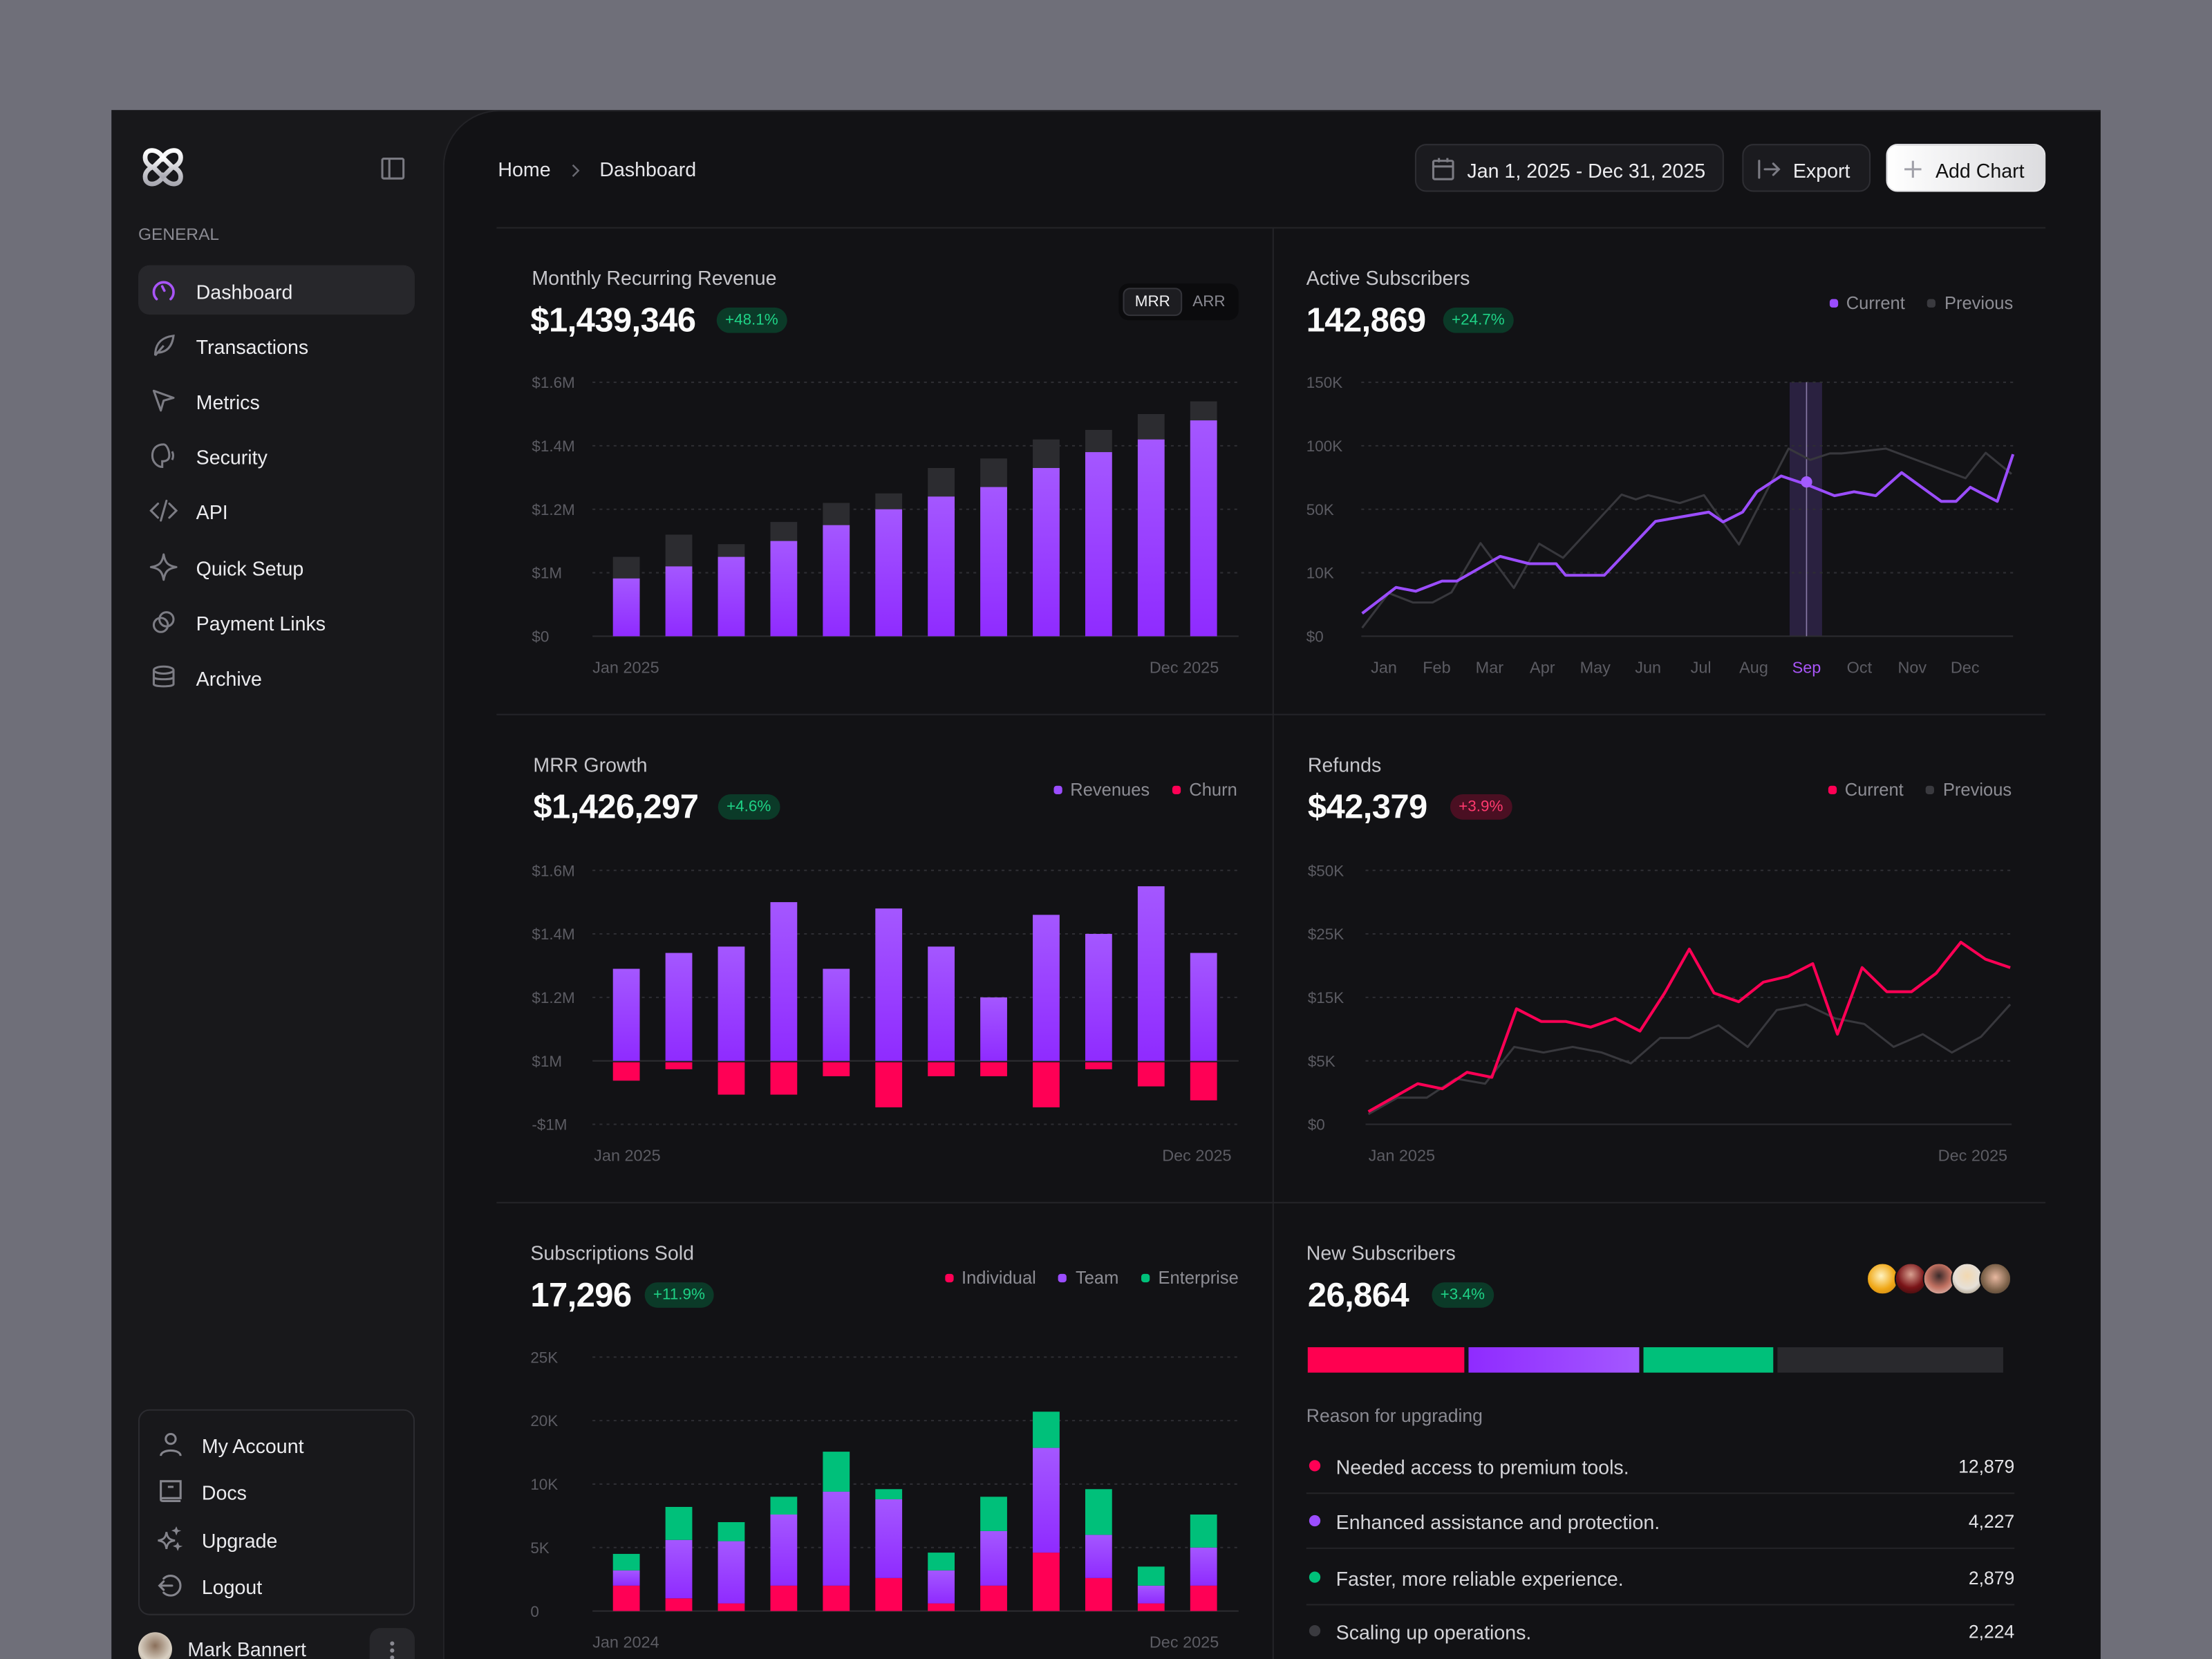  What do you see at coordinates (250, 568) in the screenshot?
I see `sidebar-item-label: Quick Setup` at bounding box center [250, 568].